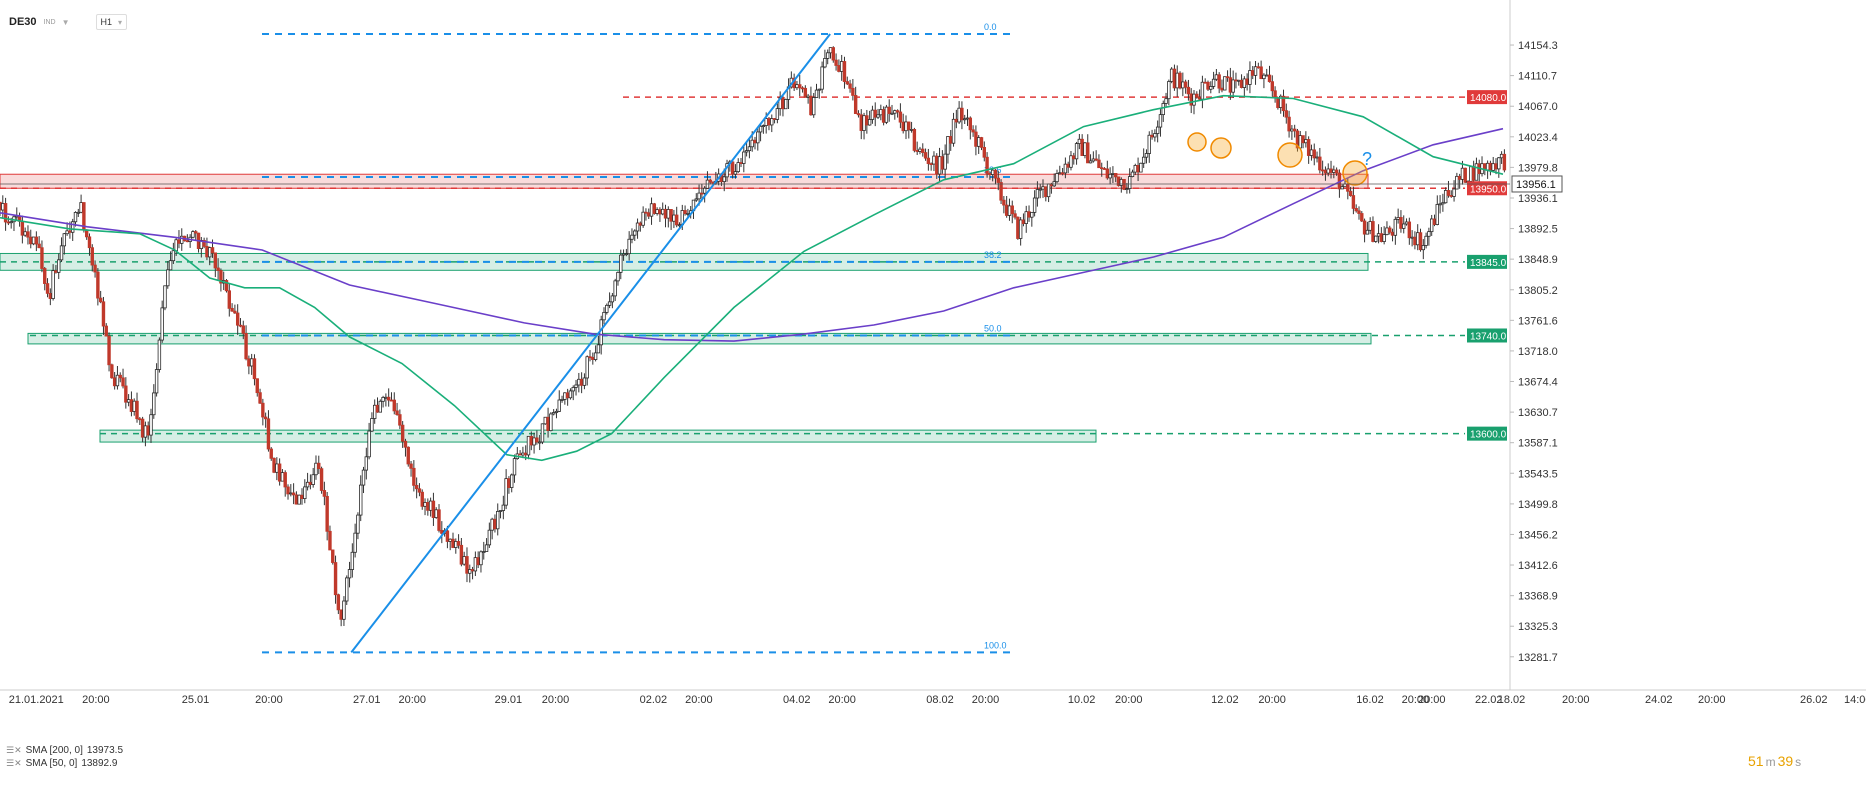  I want to click on countdown-minutes: 51, so click(1756, 761).